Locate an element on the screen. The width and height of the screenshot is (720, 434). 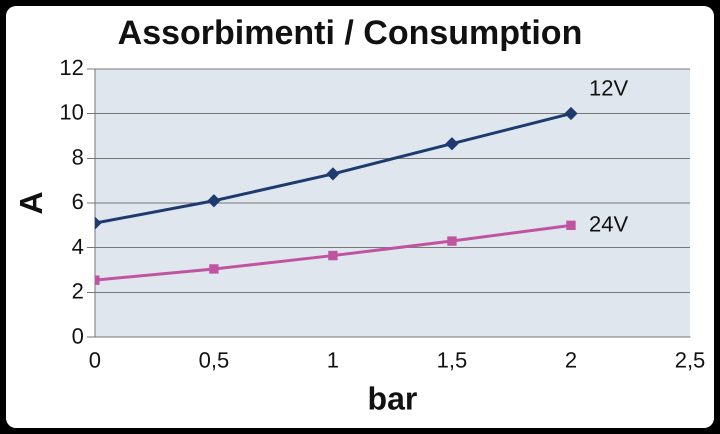
series-label: 12V is located at coordinates (608, 88).